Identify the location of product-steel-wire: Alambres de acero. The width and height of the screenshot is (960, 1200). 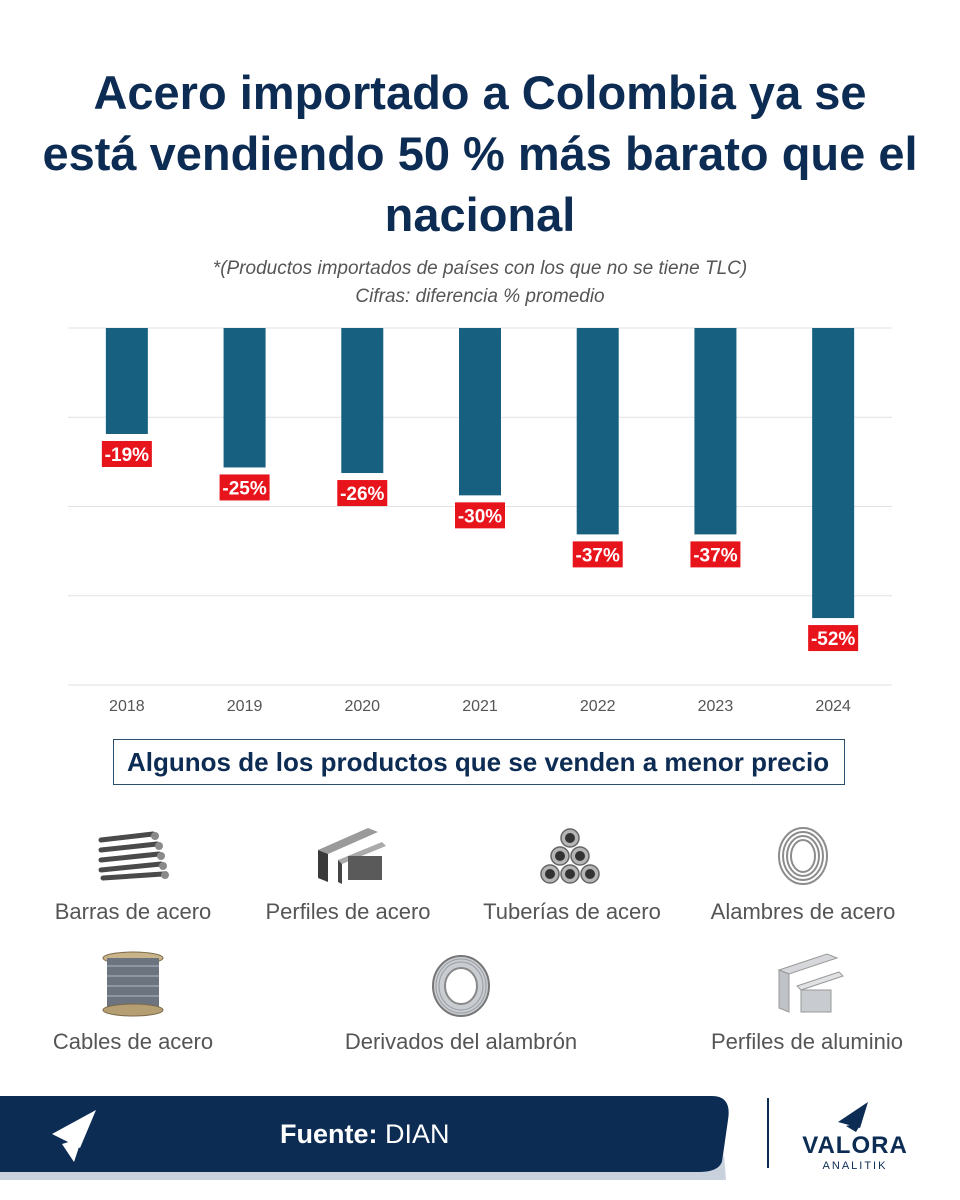
(803, 872).